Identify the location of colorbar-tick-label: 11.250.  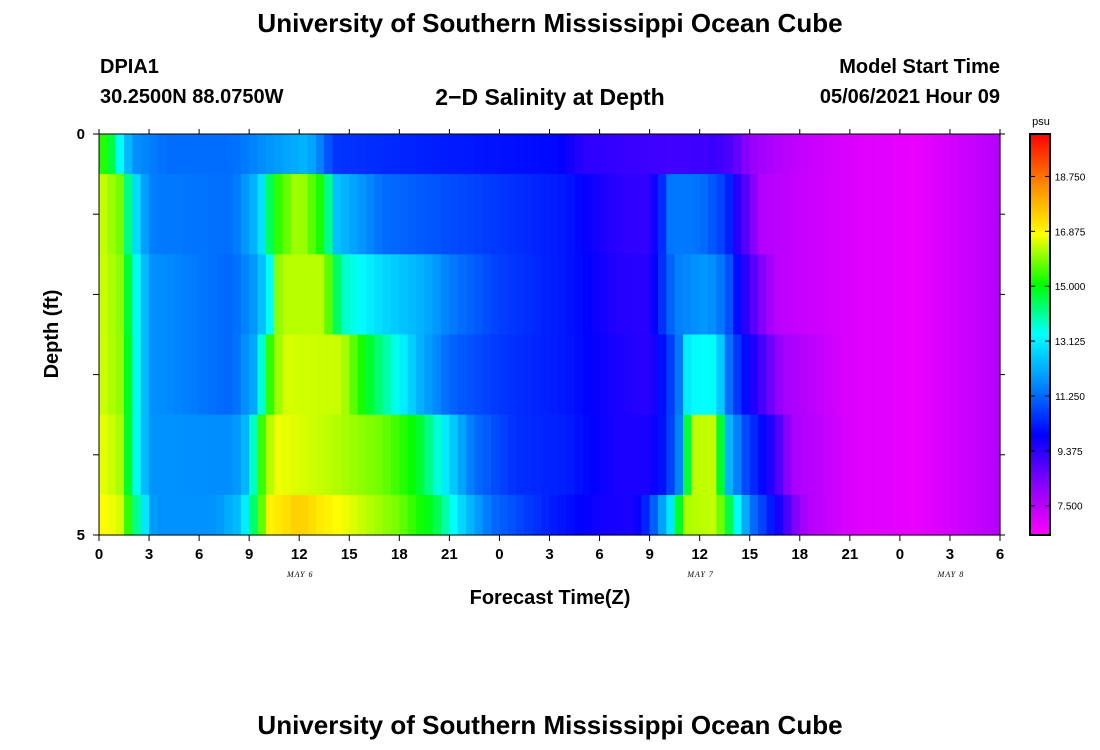
(1070, 397).